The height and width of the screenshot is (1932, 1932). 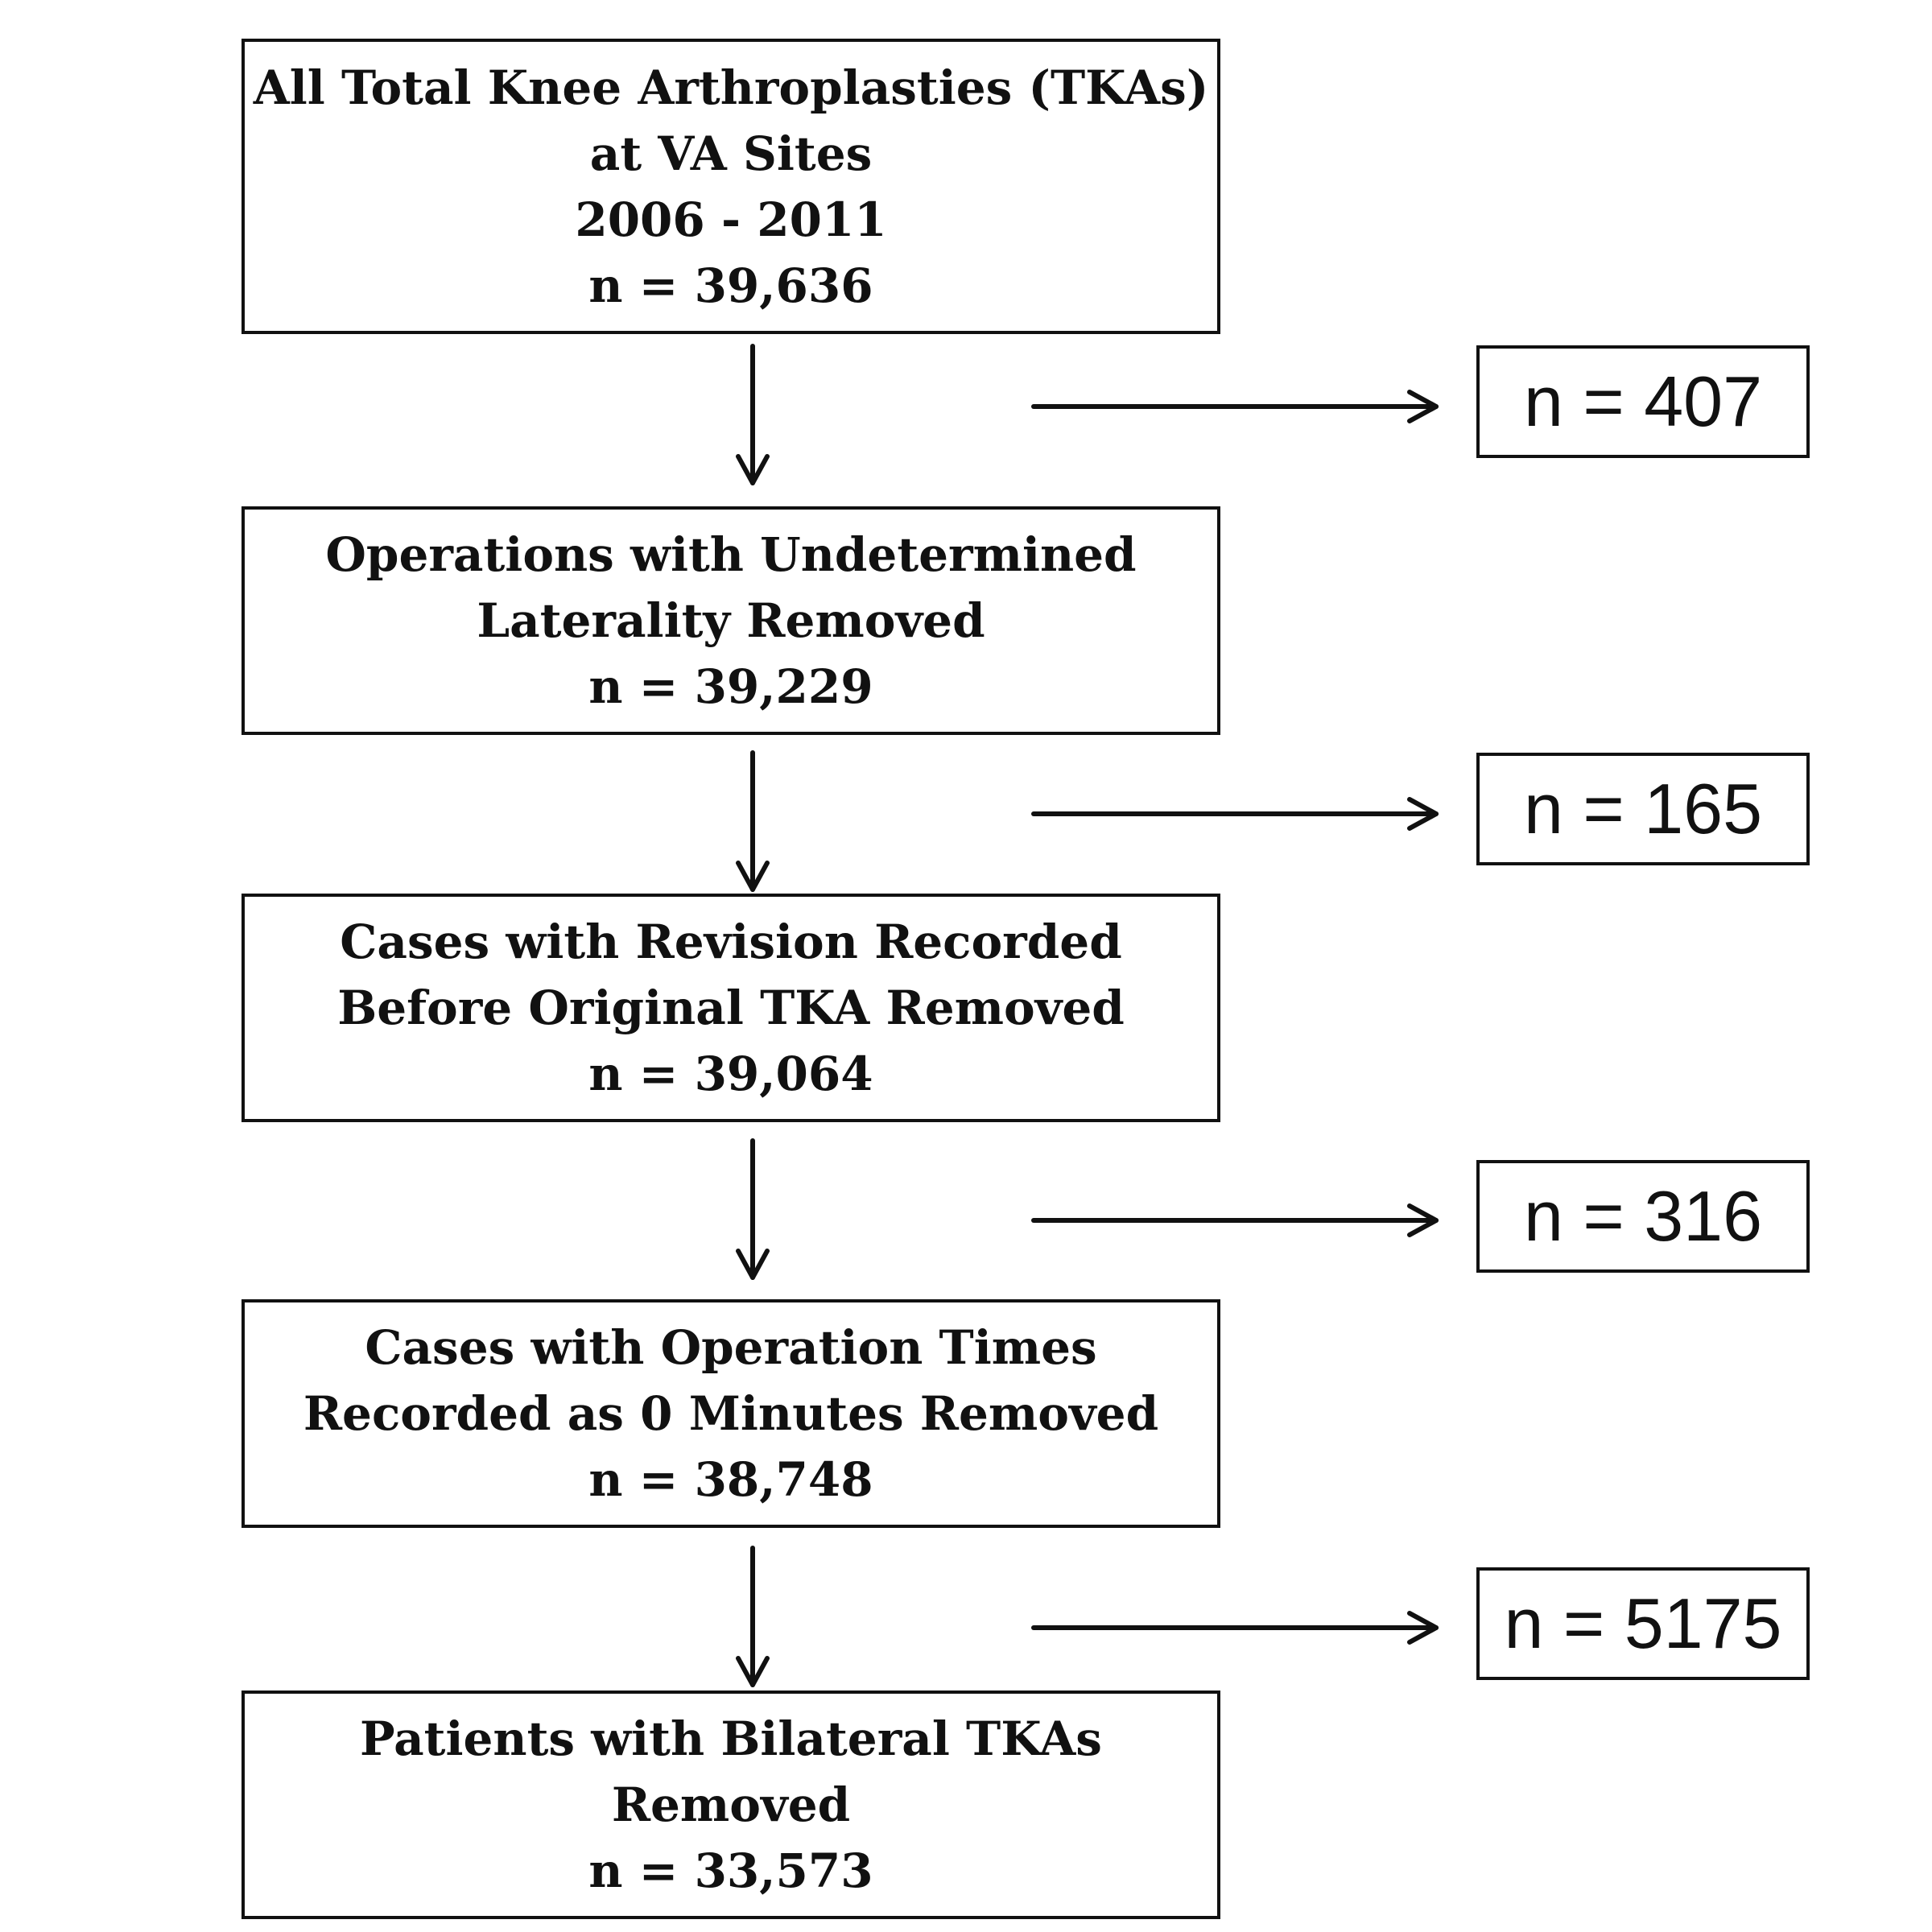 I want to click on step-5-line-2: Removed, so click(x=731, y=1804).